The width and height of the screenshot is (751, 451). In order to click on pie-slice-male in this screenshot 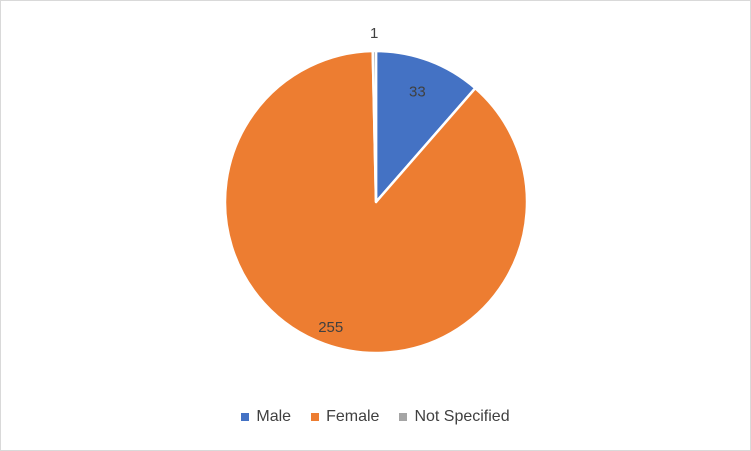, I will do `click(425, 126)`.